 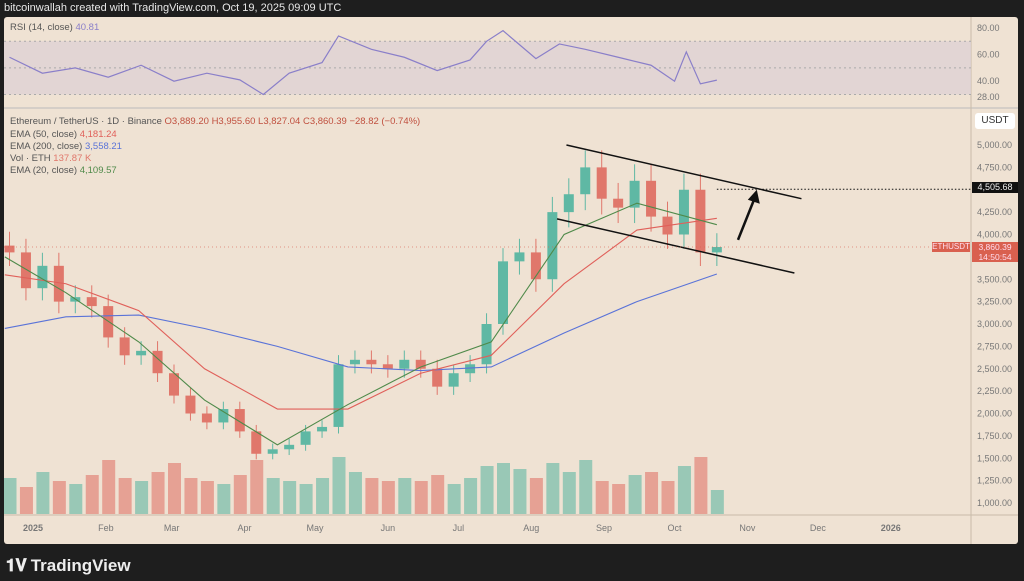 I want to click on ema50-legend: EMA (50, close) 4,181.24, so click(x=63, y=134).